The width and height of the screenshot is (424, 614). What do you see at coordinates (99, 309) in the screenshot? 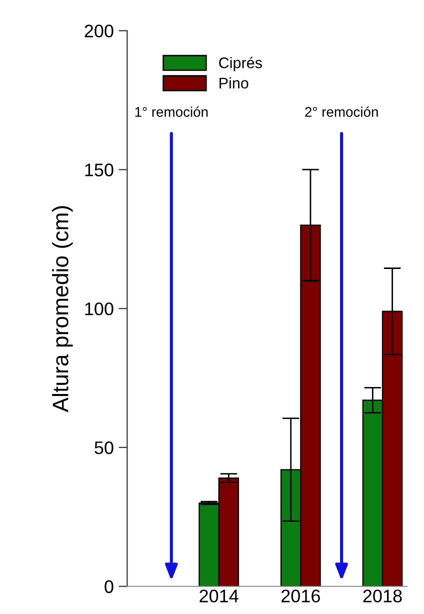
I see `y-tick-label: 100` at bounding box center [99, 309].